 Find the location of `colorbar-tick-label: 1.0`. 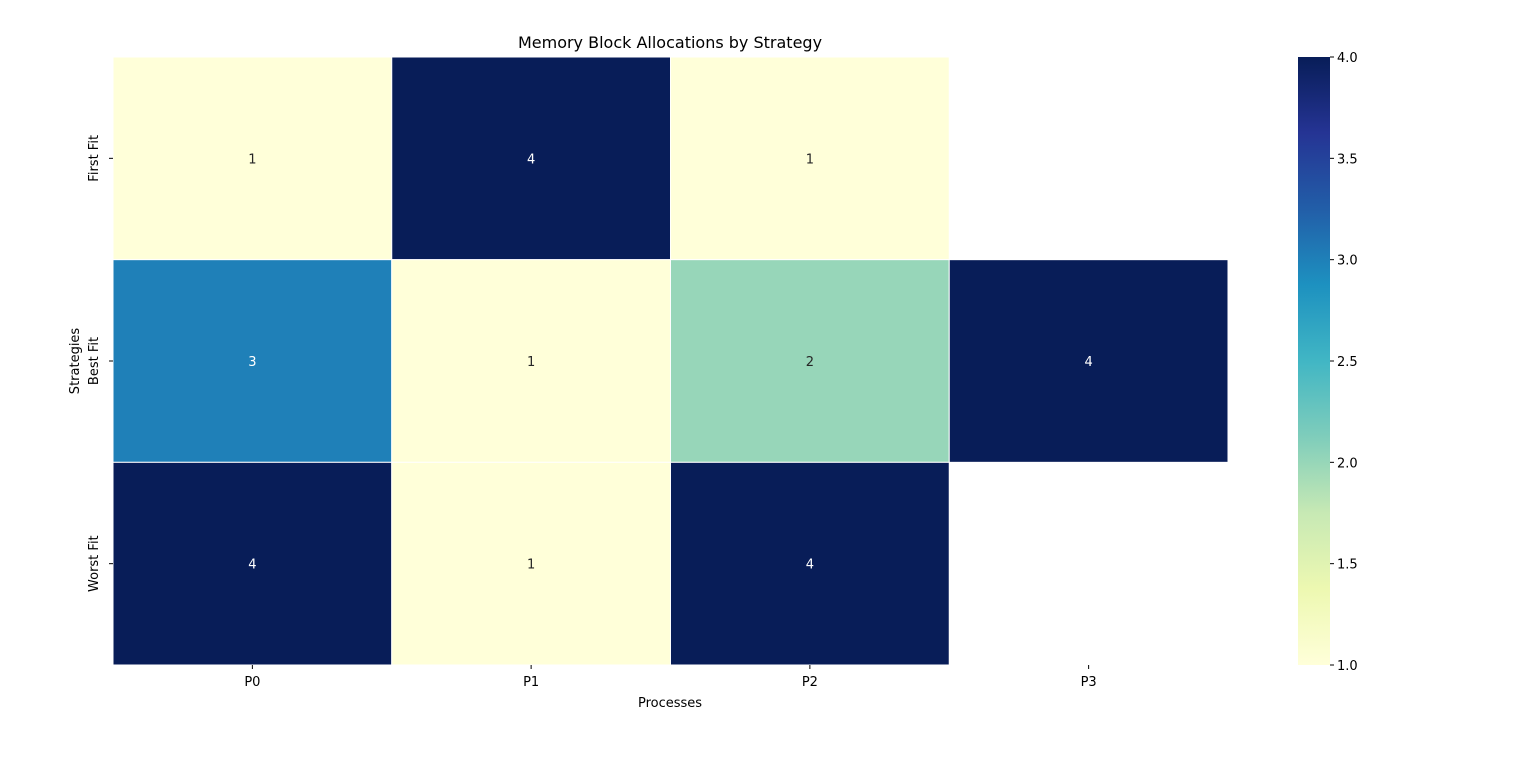

colorbar-tick-label: 1.0 is located at coordinates (1347, 666).